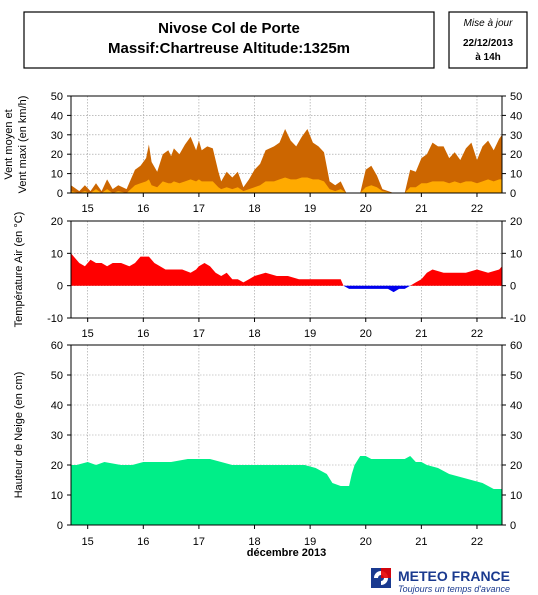 The height and width of the screenshot is (595, 538). What do you see at coordinates (9, 144) in the screenshot?
I see `y-axis-label: Vent moyen et` at bounding box center [9, 144].